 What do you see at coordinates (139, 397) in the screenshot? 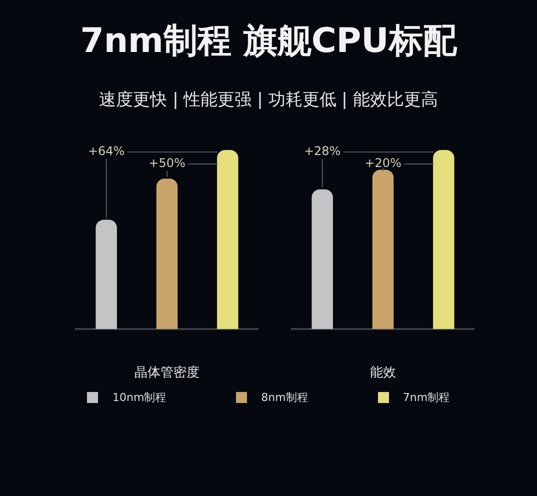
I see `legend-label: 10nm制程` at bounding box center [139, 397].